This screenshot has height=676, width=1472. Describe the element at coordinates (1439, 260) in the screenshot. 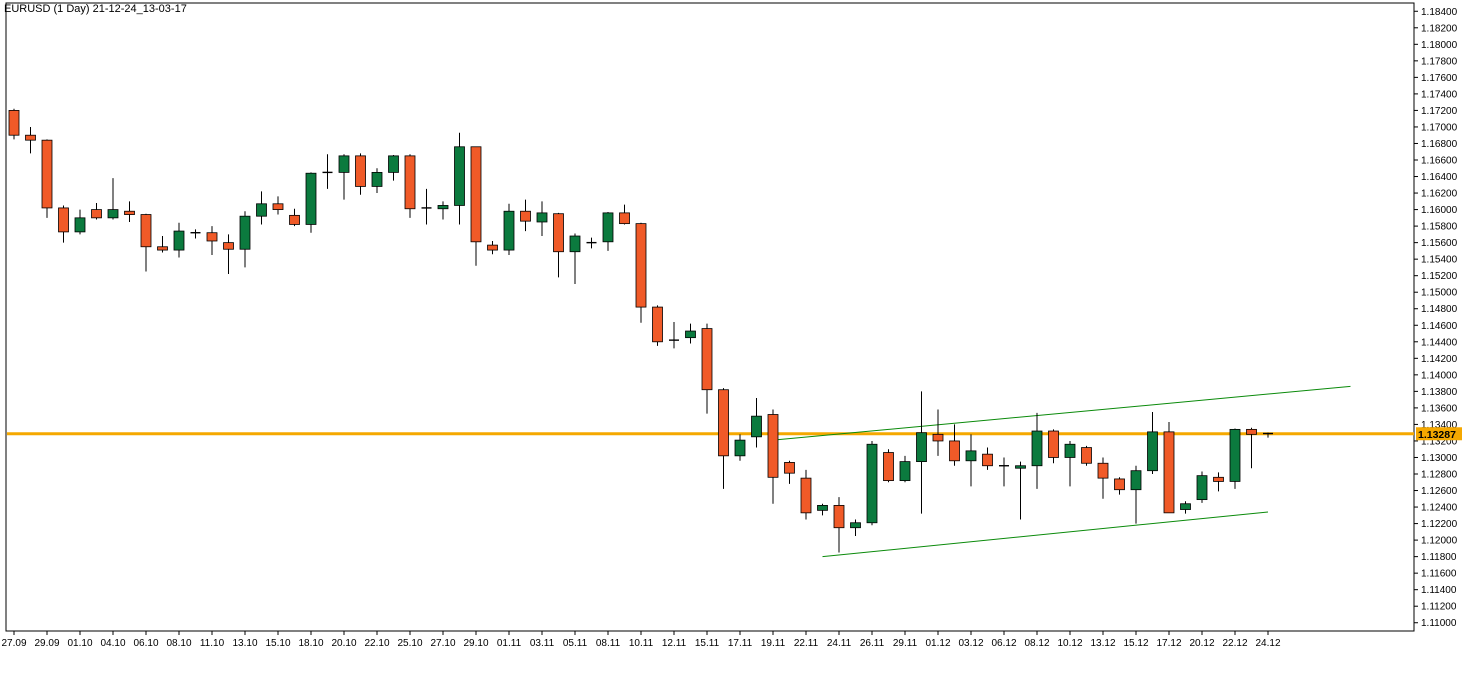

I see `y-tick-label: 1.15400` at that location.